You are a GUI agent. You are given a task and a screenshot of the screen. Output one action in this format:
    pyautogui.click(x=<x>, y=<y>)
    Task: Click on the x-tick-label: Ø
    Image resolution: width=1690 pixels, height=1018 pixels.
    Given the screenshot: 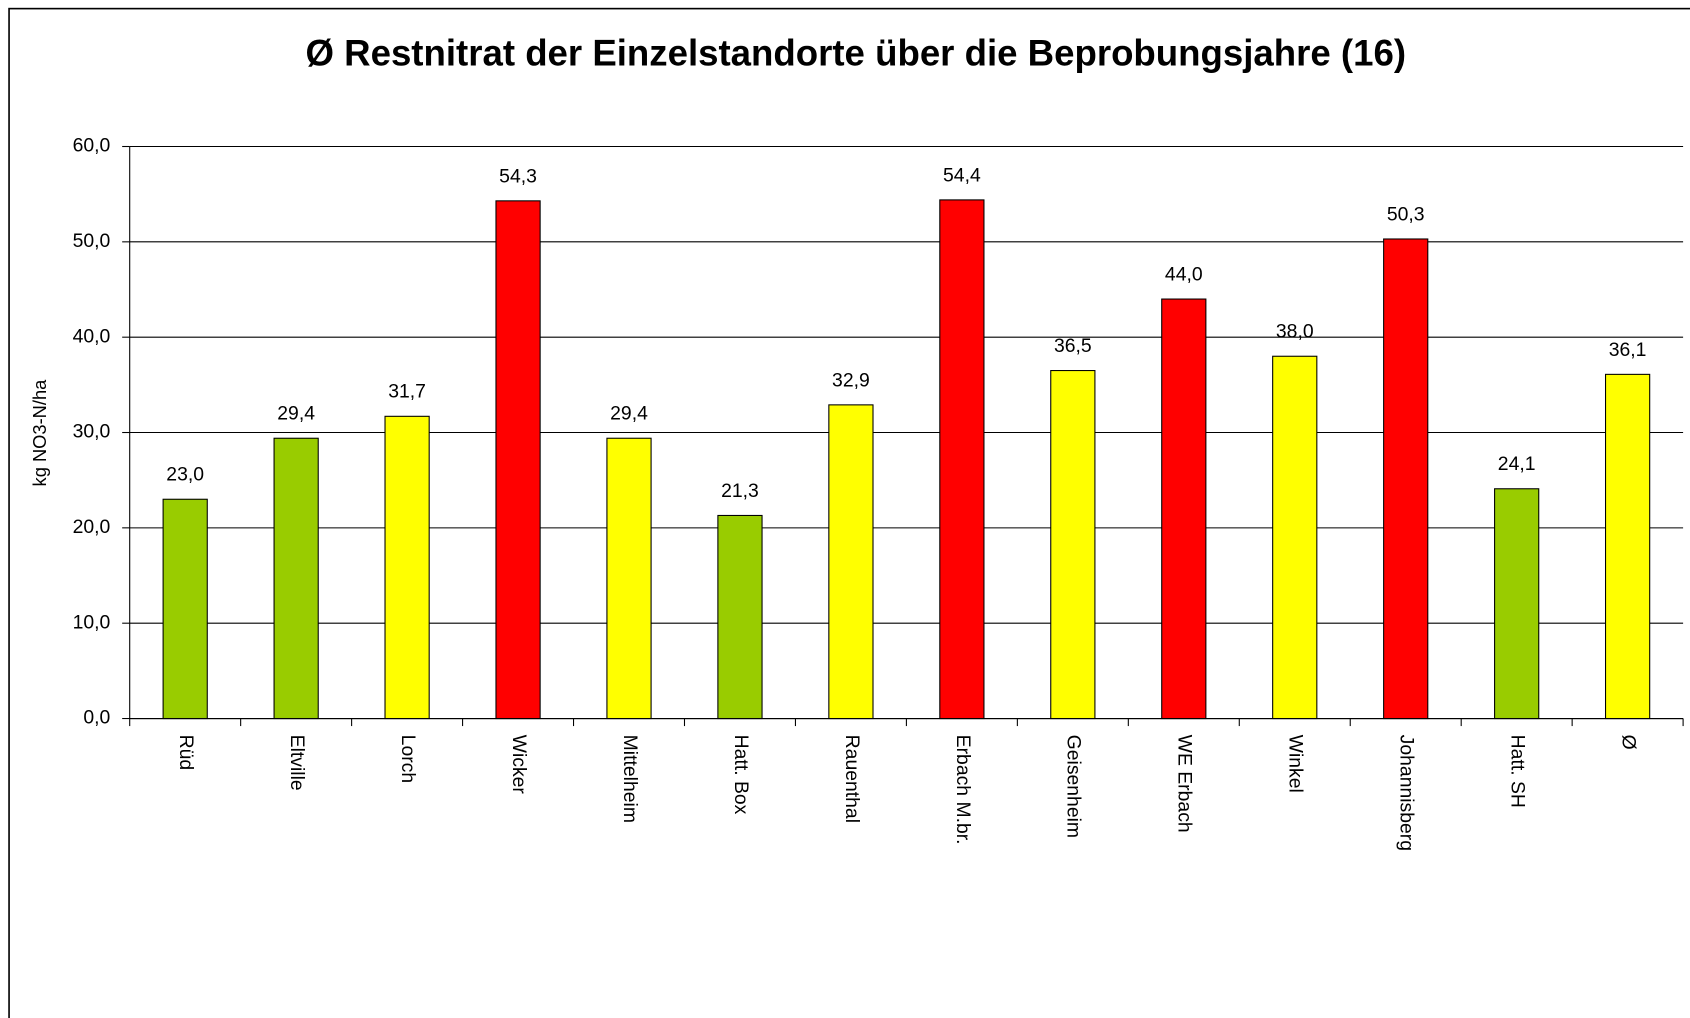 What is the action you would take?
    pyautogui.click(x=1628, y=742)
    